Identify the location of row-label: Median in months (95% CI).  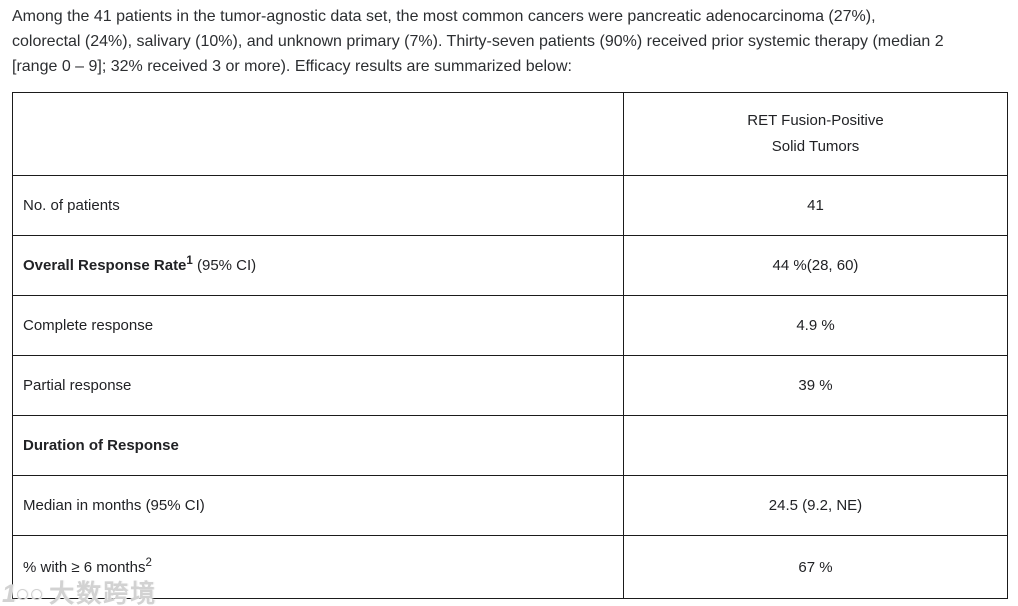
(114, 505).